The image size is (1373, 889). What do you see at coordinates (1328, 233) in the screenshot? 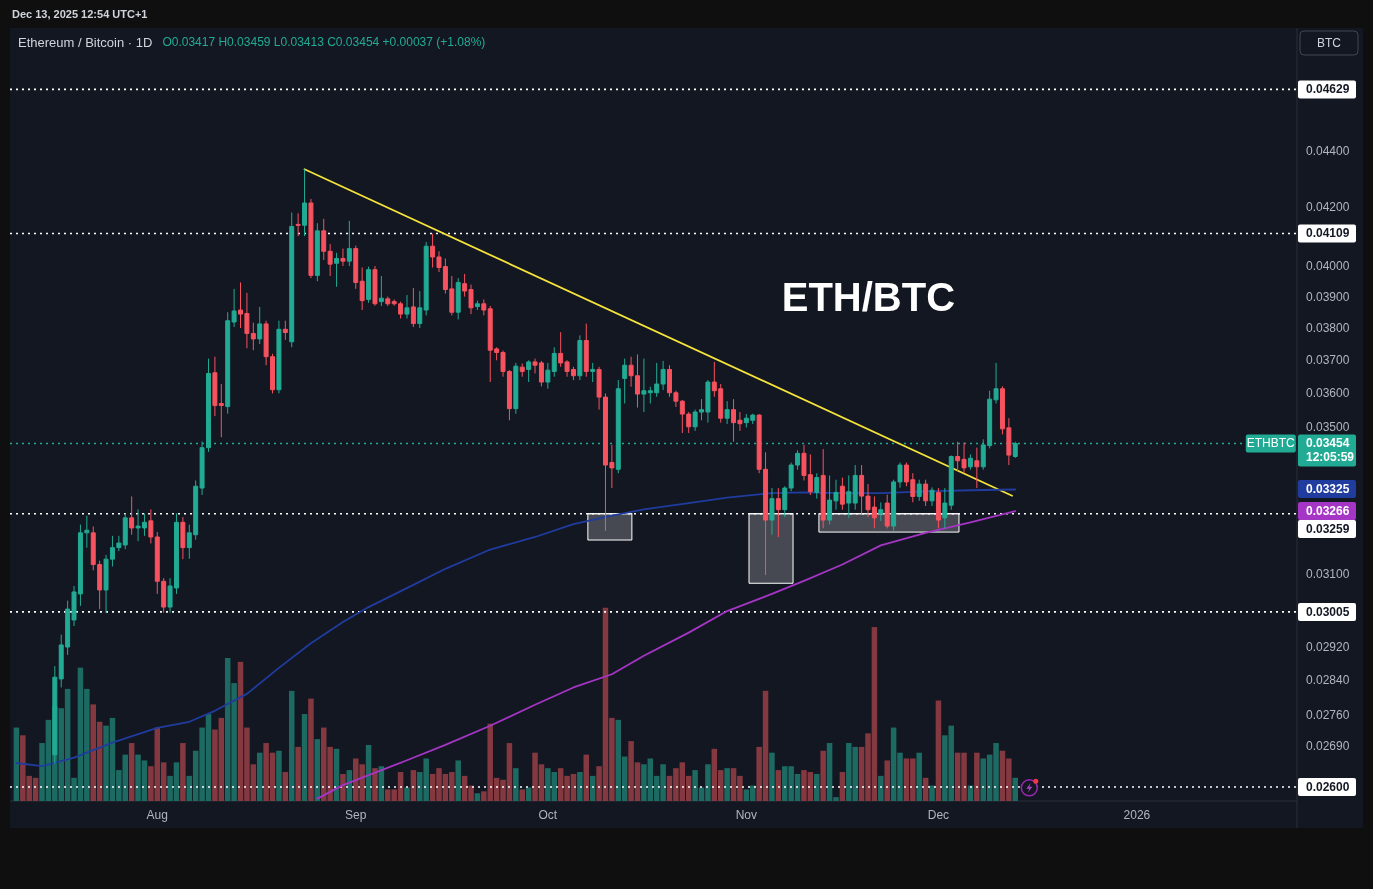
I see `ref-line-label: 0.04109` at bounding box center [1328, 233].